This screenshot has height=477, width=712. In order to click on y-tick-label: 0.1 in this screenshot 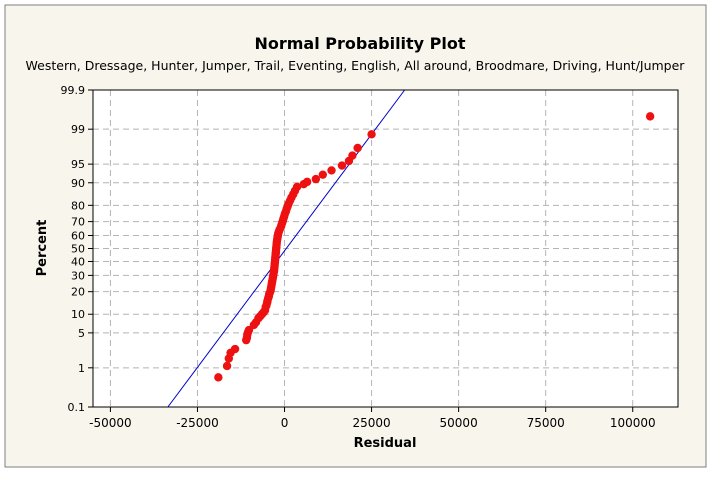, I will do `click(77, 407)`.